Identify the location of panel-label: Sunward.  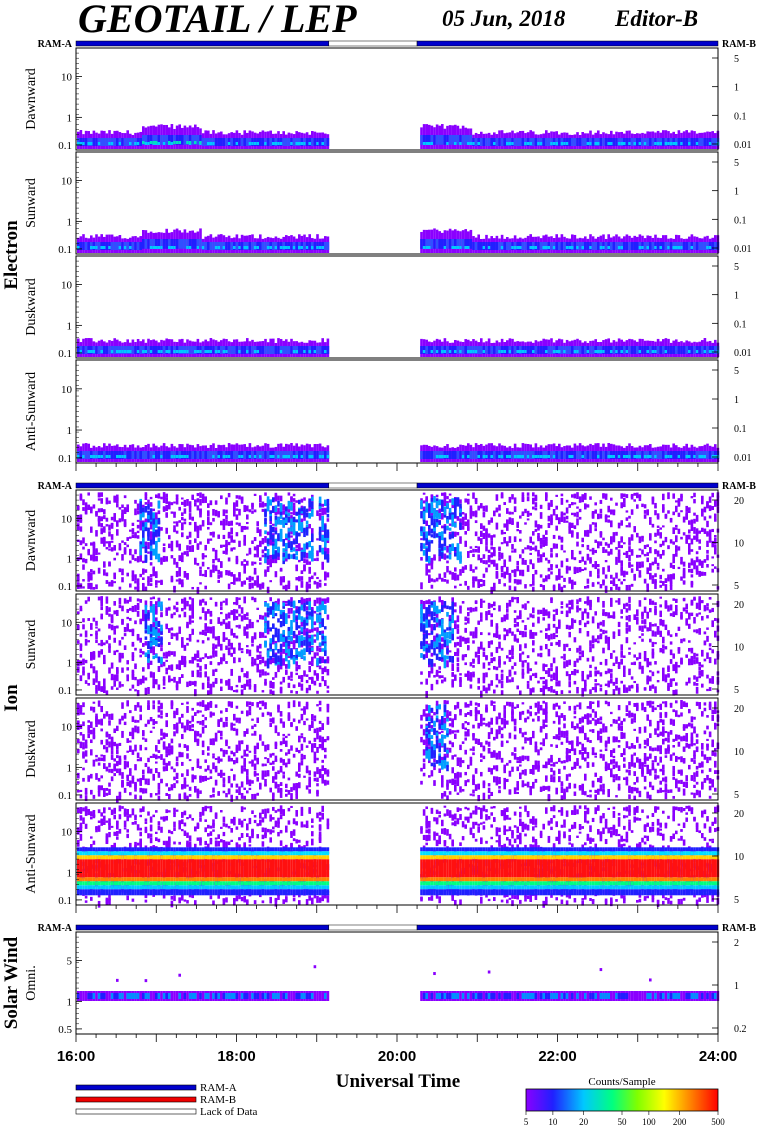
(31, 203).